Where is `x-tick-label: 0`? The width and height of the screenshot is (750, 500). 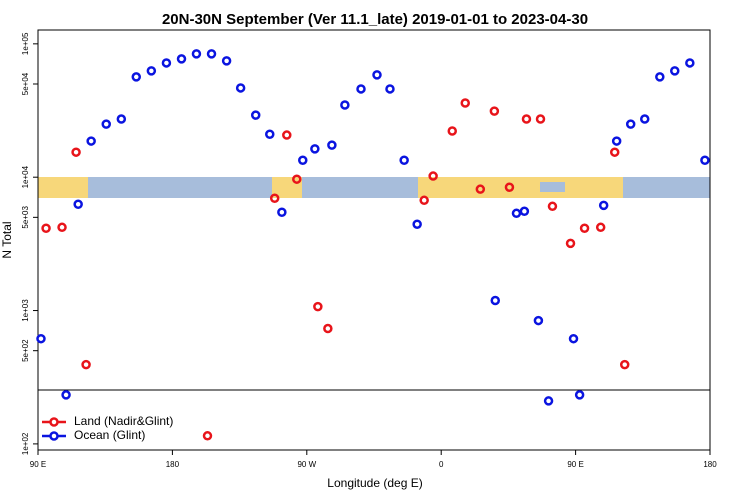 x-tick-label: 0 is located at coordinates (441, 464).